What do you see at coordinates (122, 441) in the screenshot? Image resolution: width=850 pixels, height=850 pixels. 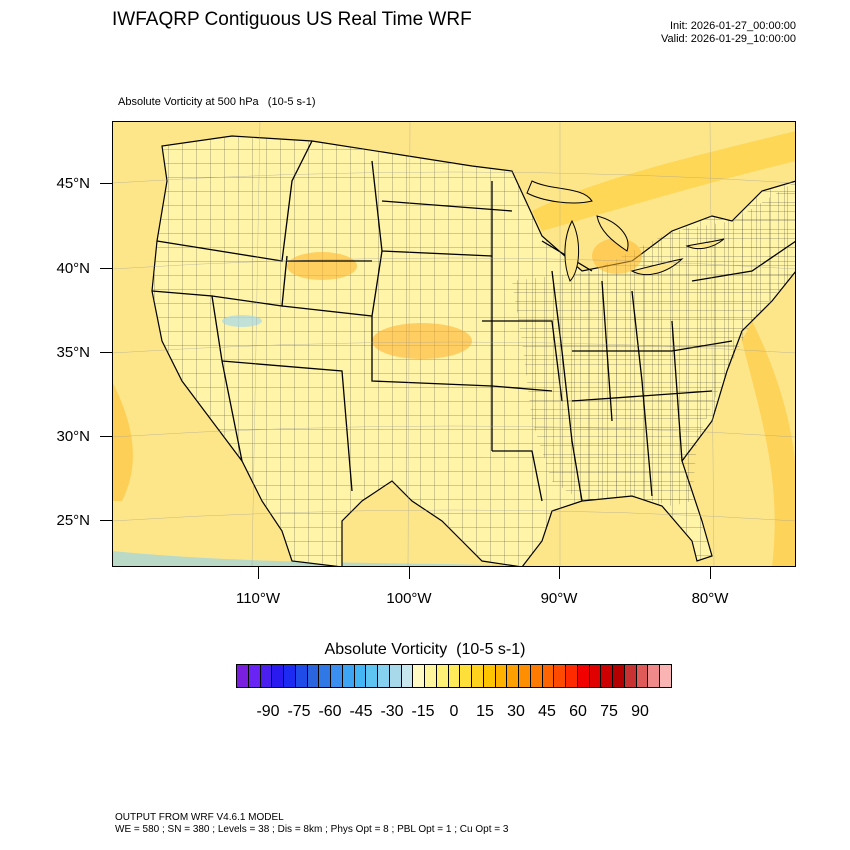 I see `vorticity-band-west` at bounding box center [122, 441].